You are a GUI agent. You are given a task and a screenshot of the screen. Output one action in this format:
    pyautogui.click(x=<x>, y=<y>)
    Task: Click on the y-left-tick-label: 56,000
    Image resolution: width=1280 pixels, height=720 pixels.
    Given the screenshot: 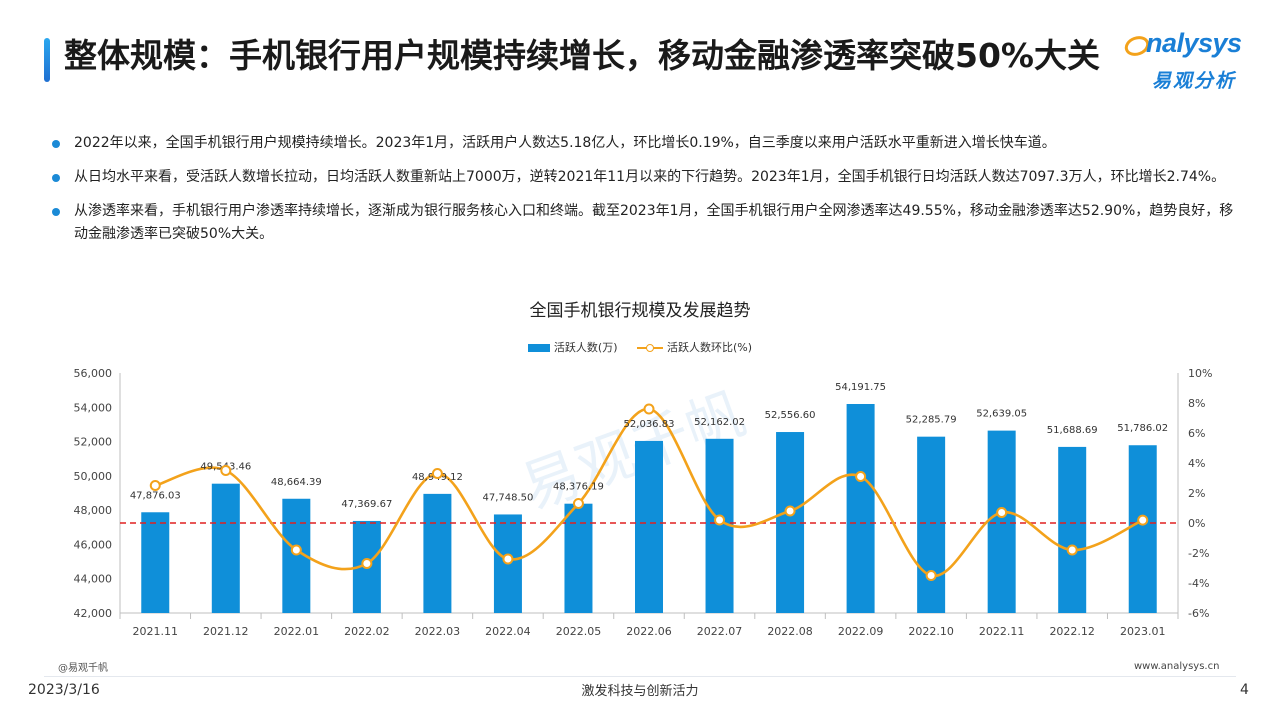 What is the action you would take?
    pyautogui.click(x=93, y=373)
    